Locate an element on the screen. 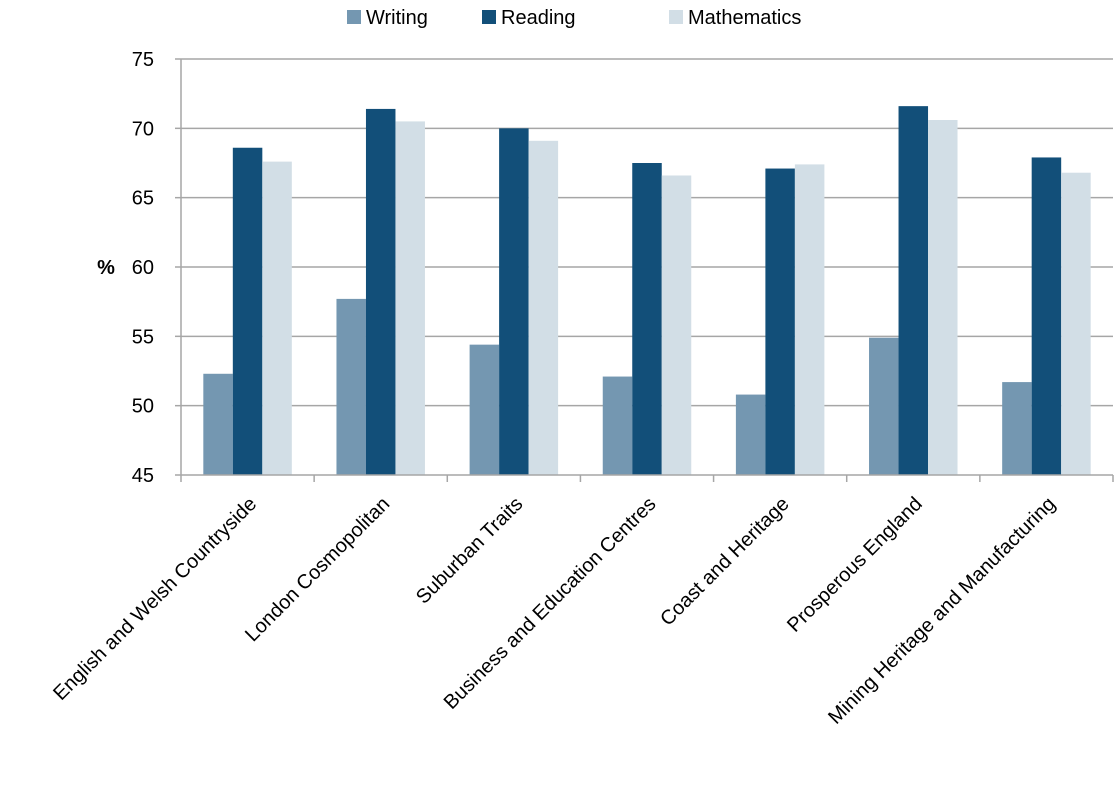 This screenshot has width=1116, height=787. y-tick-label: 45 is located at coordinates (143, 476).